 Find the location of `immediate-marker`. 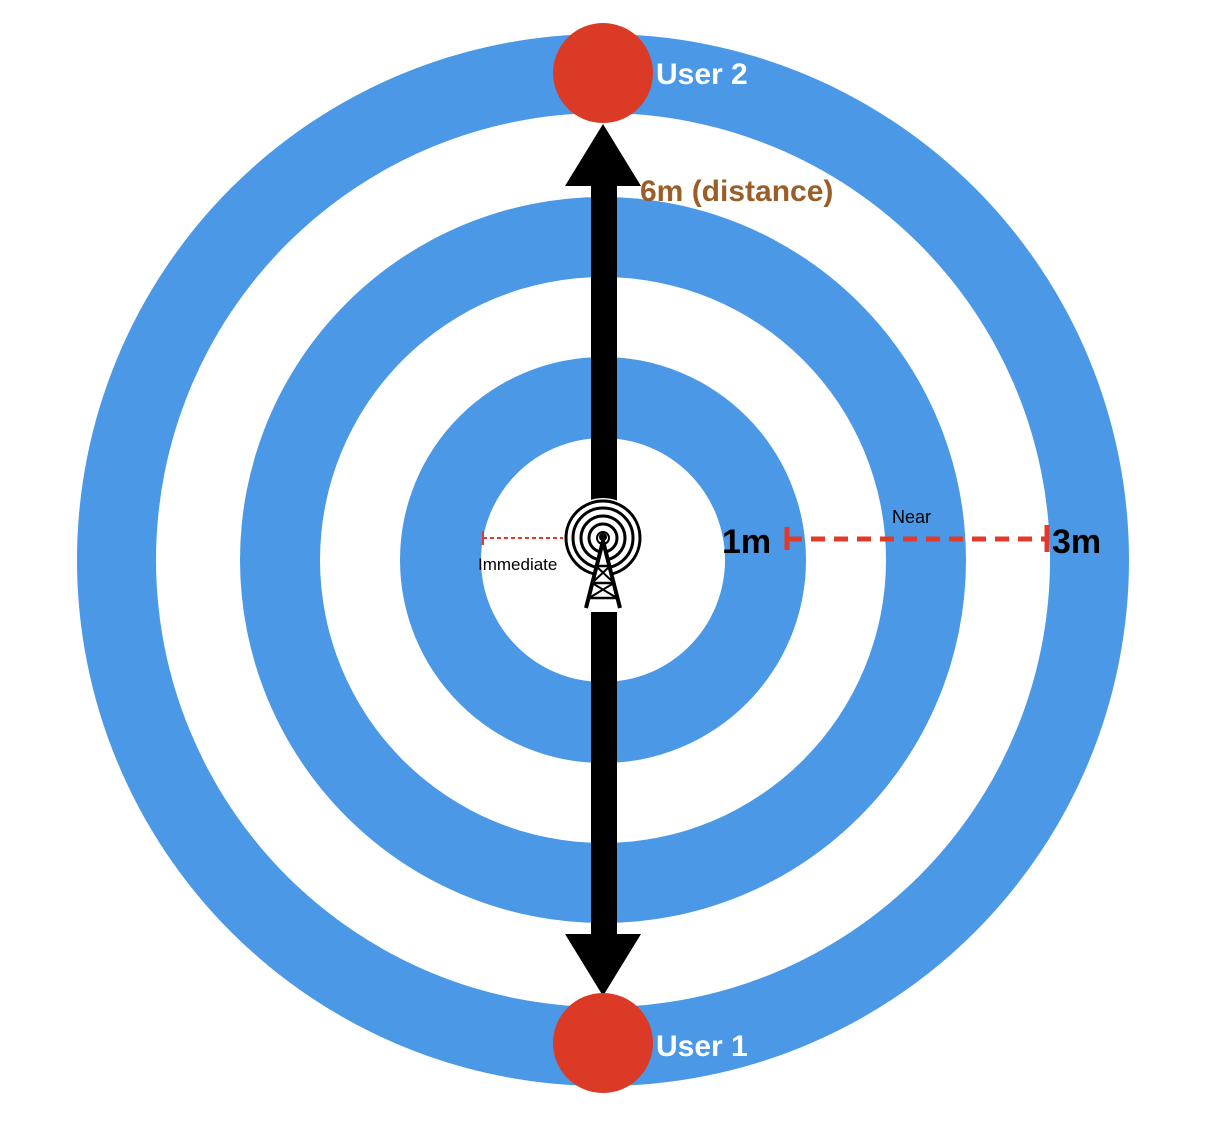

immediate-marker is located at coordinates (537, 538).